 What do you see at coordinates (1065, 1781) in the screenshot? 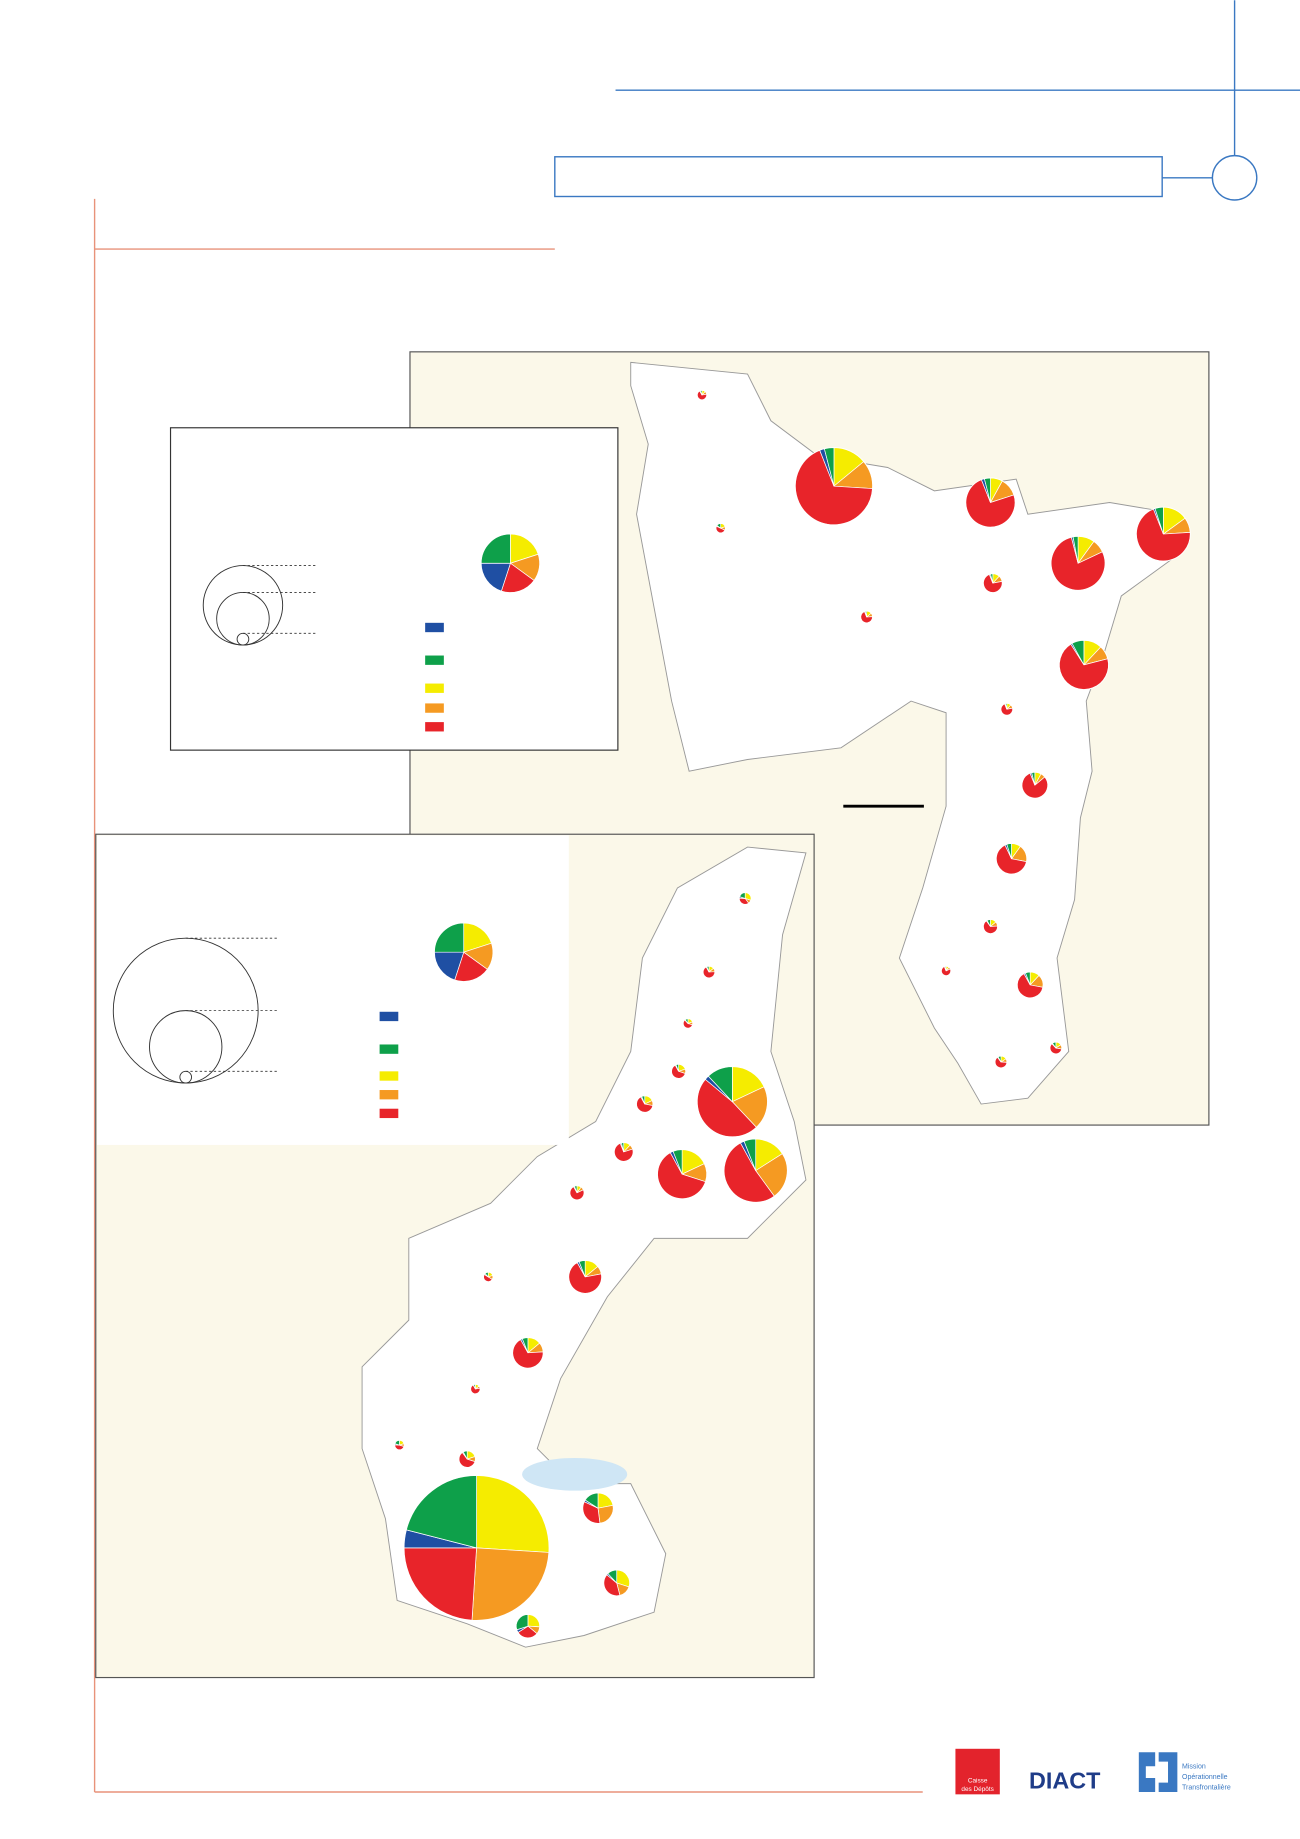
I see `logo-diact: DIACT` at bounding box center [1065, 1781].